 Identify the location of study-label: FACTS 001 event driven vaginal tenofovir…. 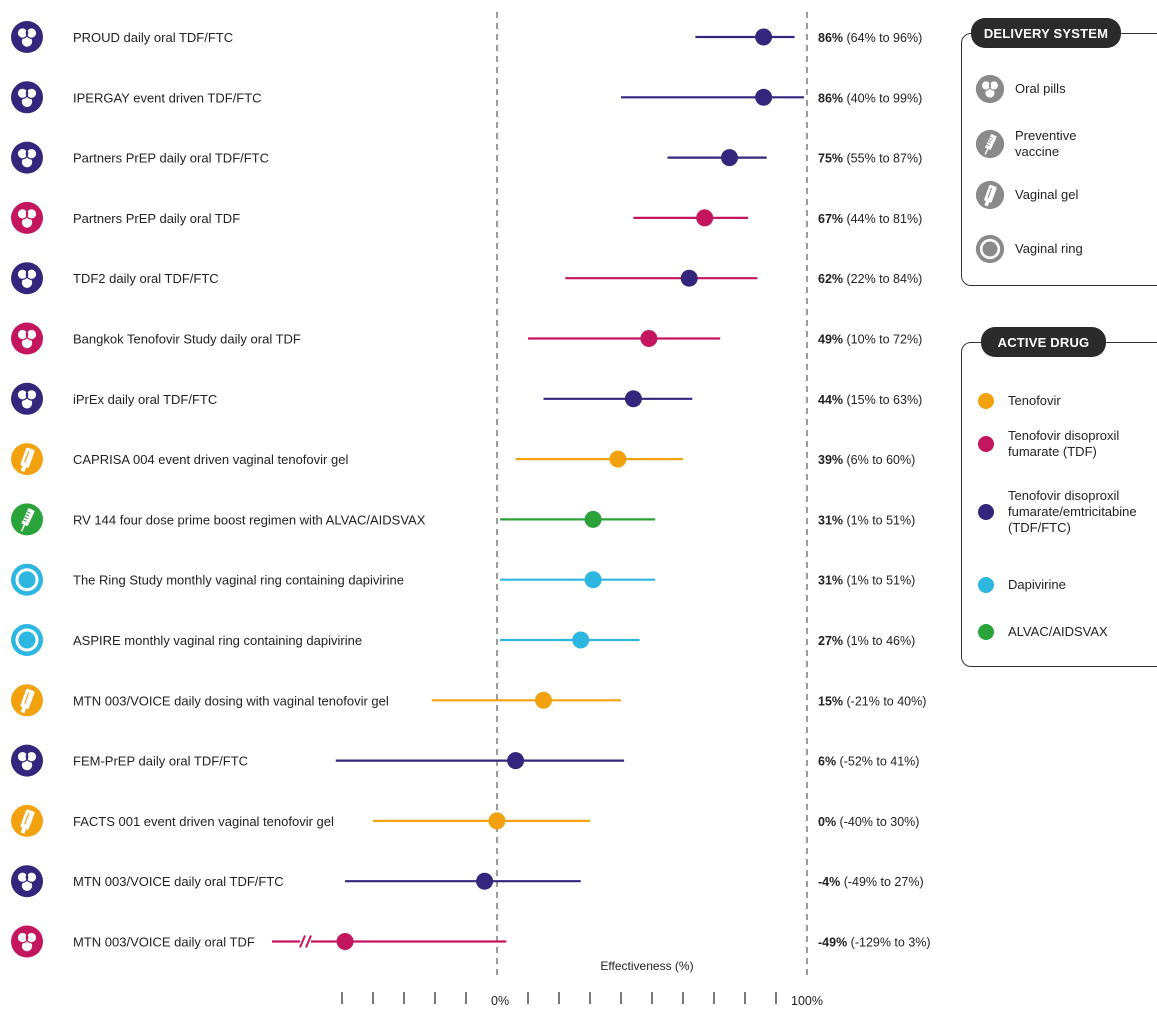
(203, 821).